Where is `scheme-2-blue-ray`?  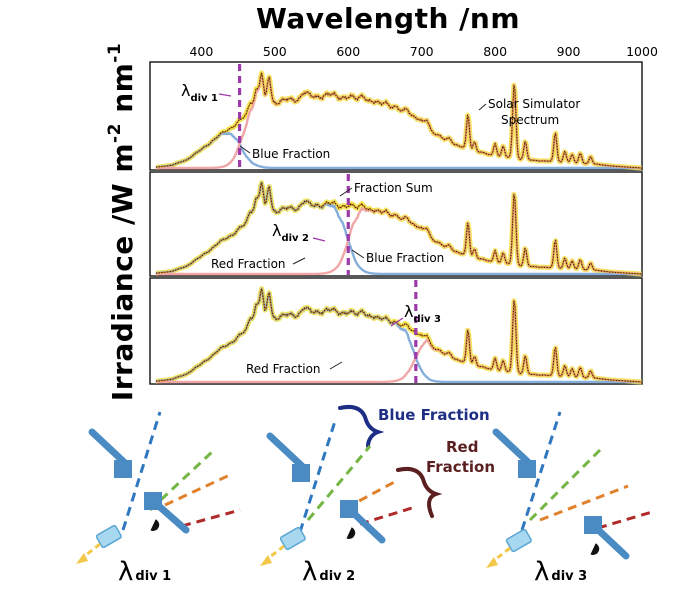 scheme-2-blue-ray is located at coordinates (318, 475).